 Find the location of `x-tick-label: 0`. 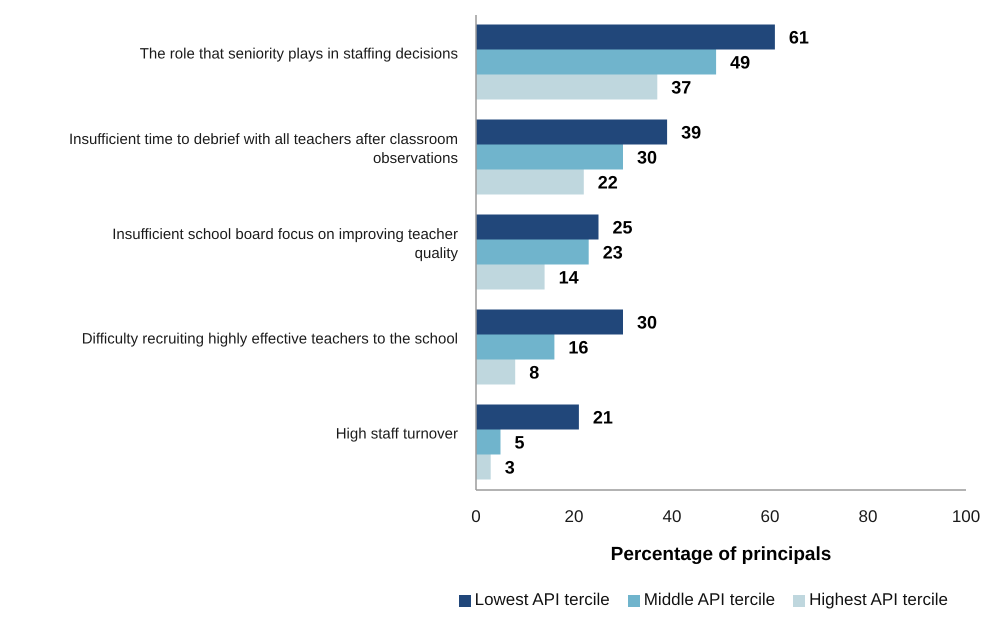

x-tick-label: 0 is located at coordinates (476, 516).